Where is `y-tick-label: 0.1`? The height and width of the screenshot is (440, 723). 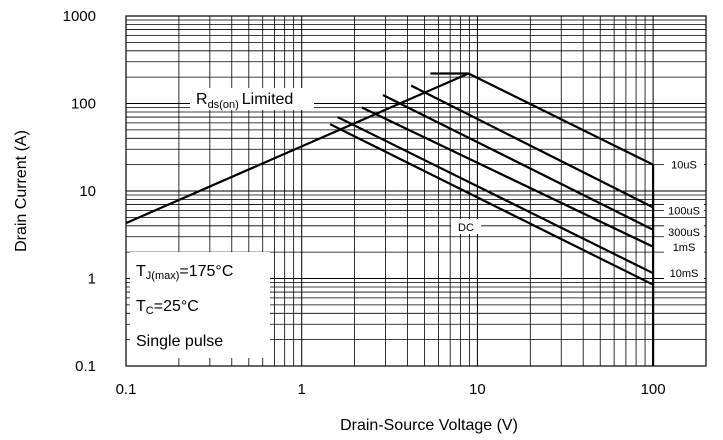
y-tick-label: 0.1 is located at coordinates (85, 366).